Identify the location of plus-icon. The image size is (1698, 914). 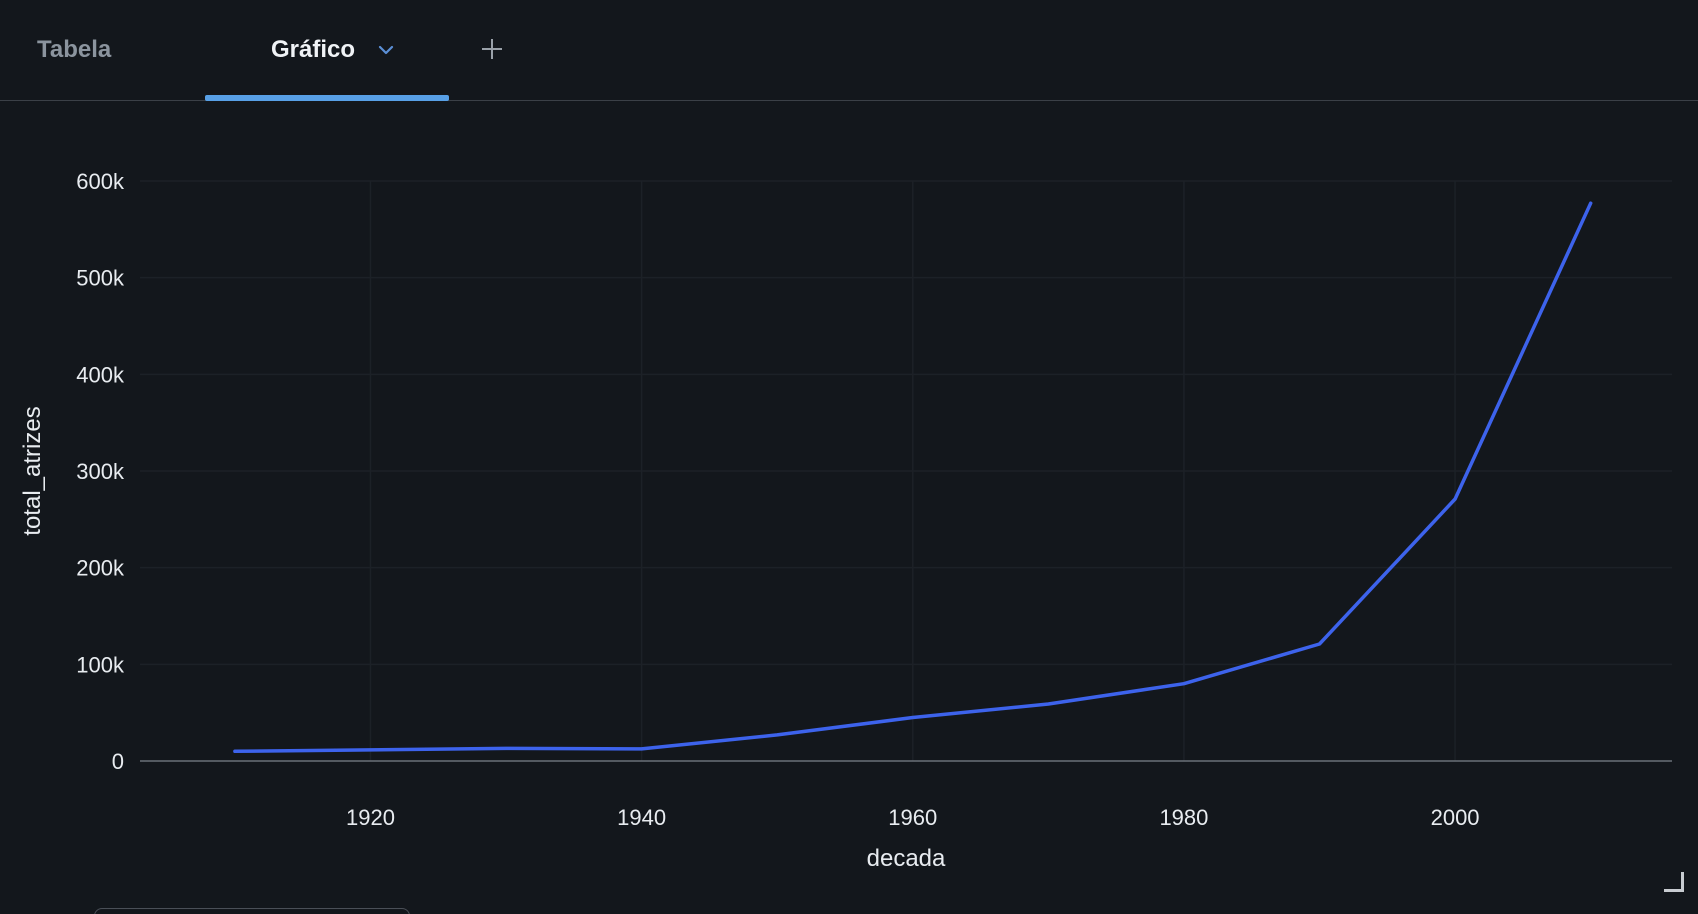
(492, 49).